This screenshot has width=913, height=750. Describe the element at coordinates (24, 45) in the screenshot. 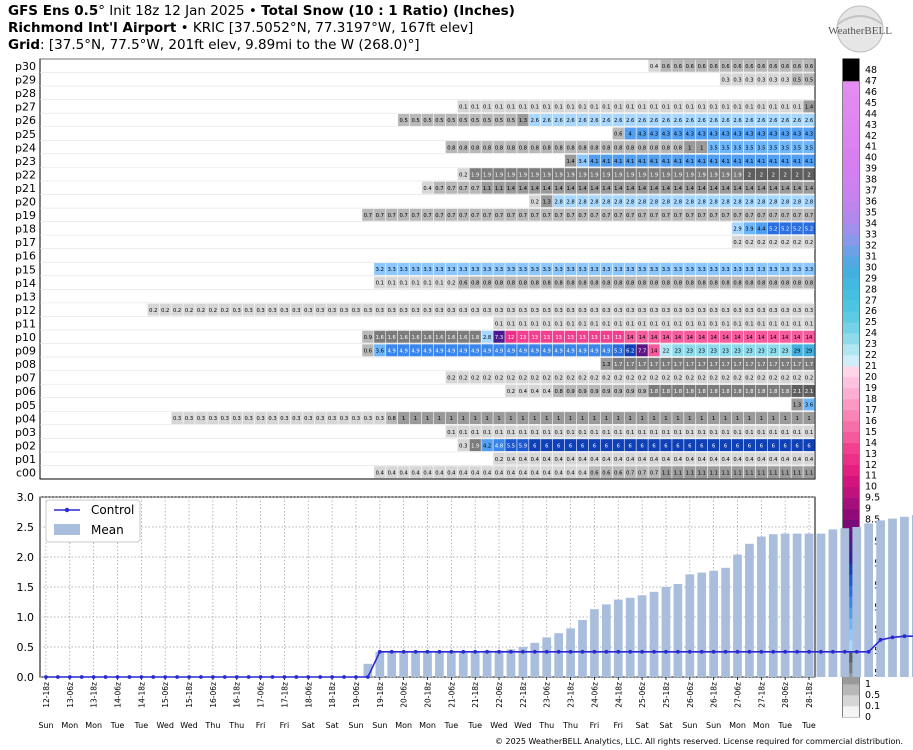

I see `grid-label: Grid` at that location.